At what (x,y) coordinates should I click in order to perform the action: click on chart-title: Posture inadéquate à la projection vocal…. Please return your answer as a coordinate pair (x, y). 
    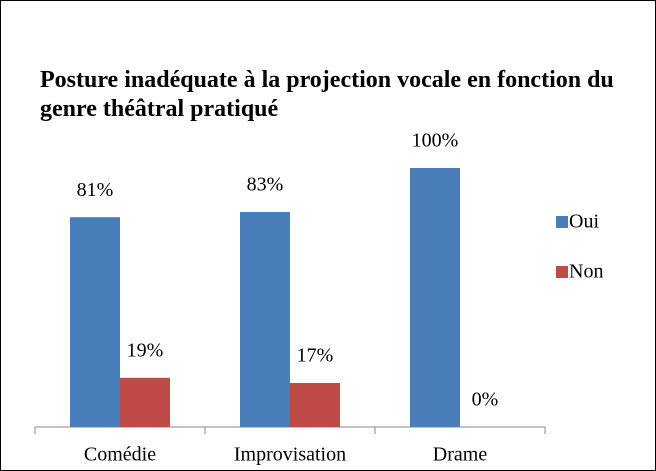
    Looking at the image, I should click on (327, 94).